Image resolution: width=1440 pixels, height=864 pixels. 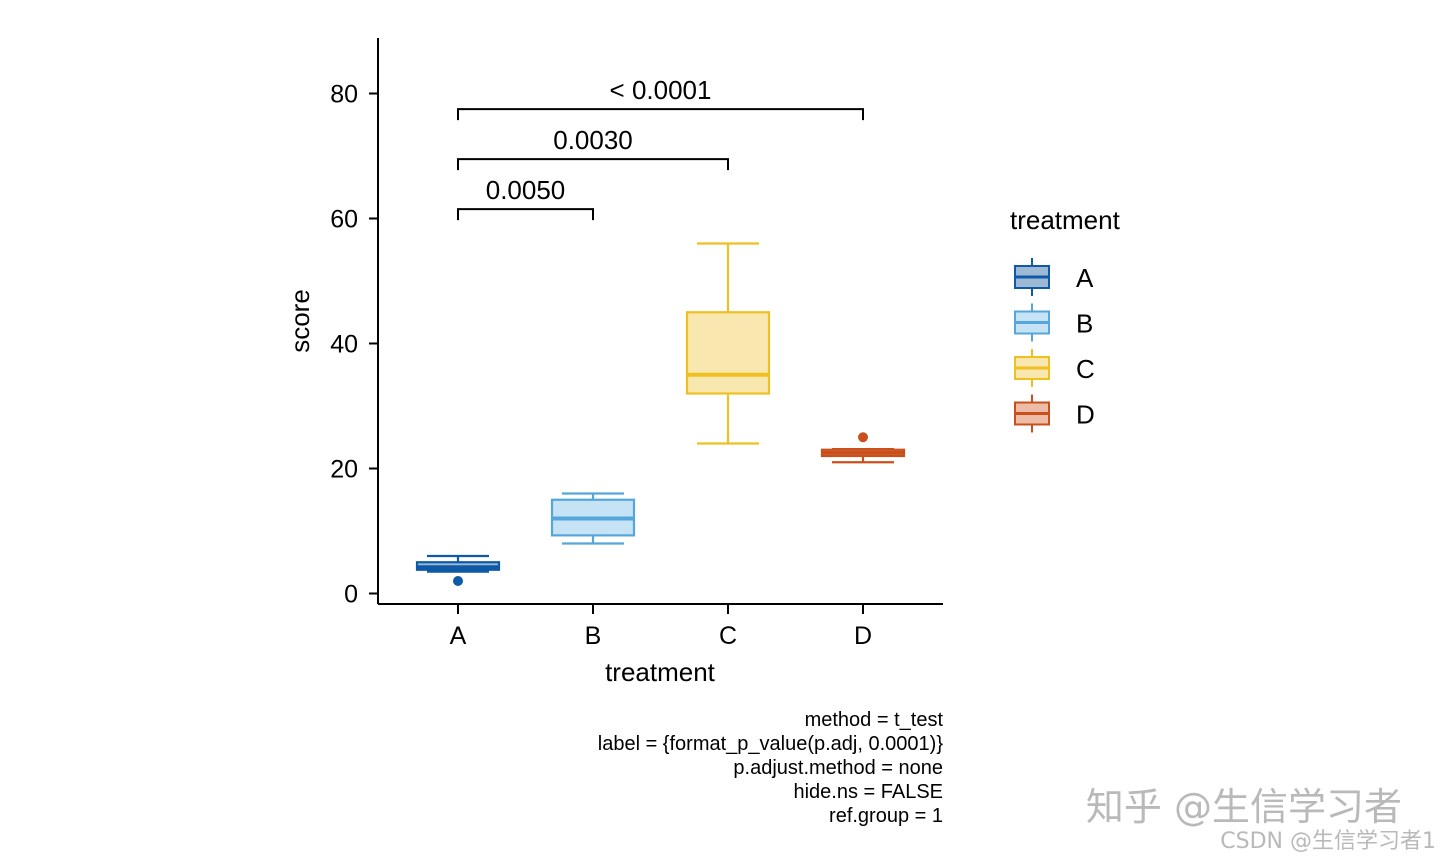 What do you see at coordinates (344, 345) in the screenshot?
I see `y-tick-label: 40` at bounding box center [344, 345].